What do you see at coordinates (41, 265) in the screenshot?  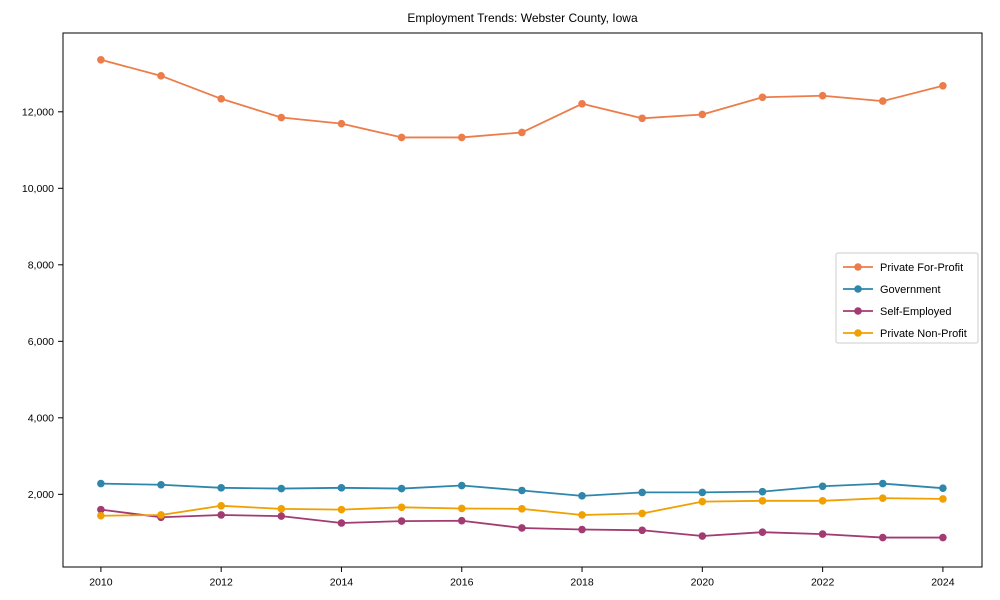 I see `y-axis-tick-label: 8,000` at bounding box center [41, 265].